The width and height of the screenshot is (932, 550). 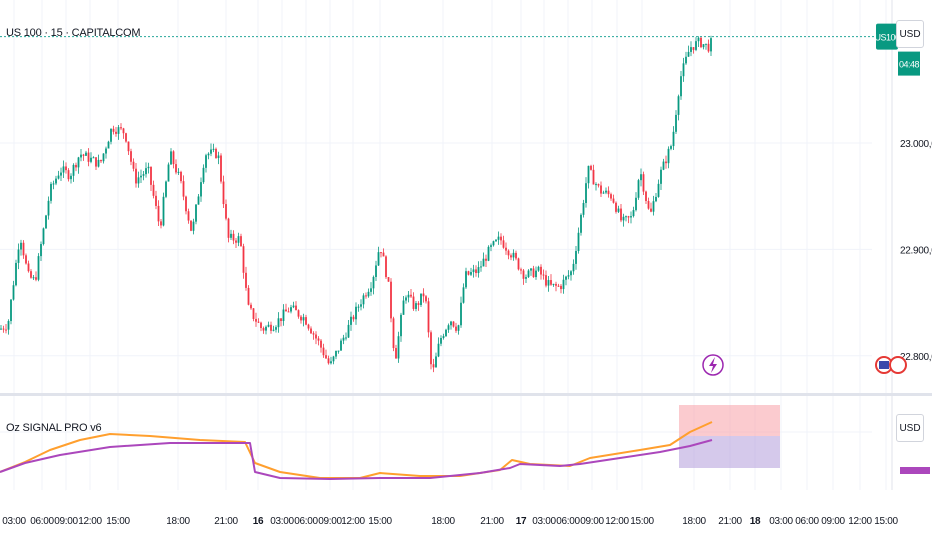 What do you see at coordinates (521, 521) in the screenshot?
I see `time-tick-label: 17` at bounding box center [521, 521].